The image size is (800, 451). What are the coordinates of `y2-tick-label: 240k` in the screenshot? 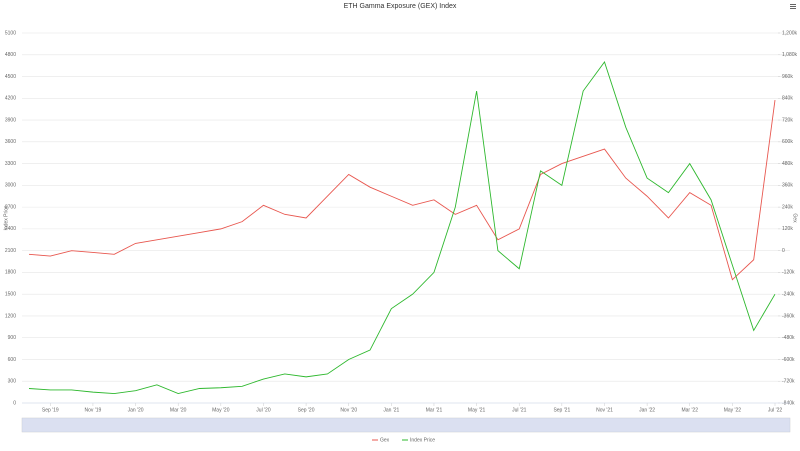 It's located at (787, 207).